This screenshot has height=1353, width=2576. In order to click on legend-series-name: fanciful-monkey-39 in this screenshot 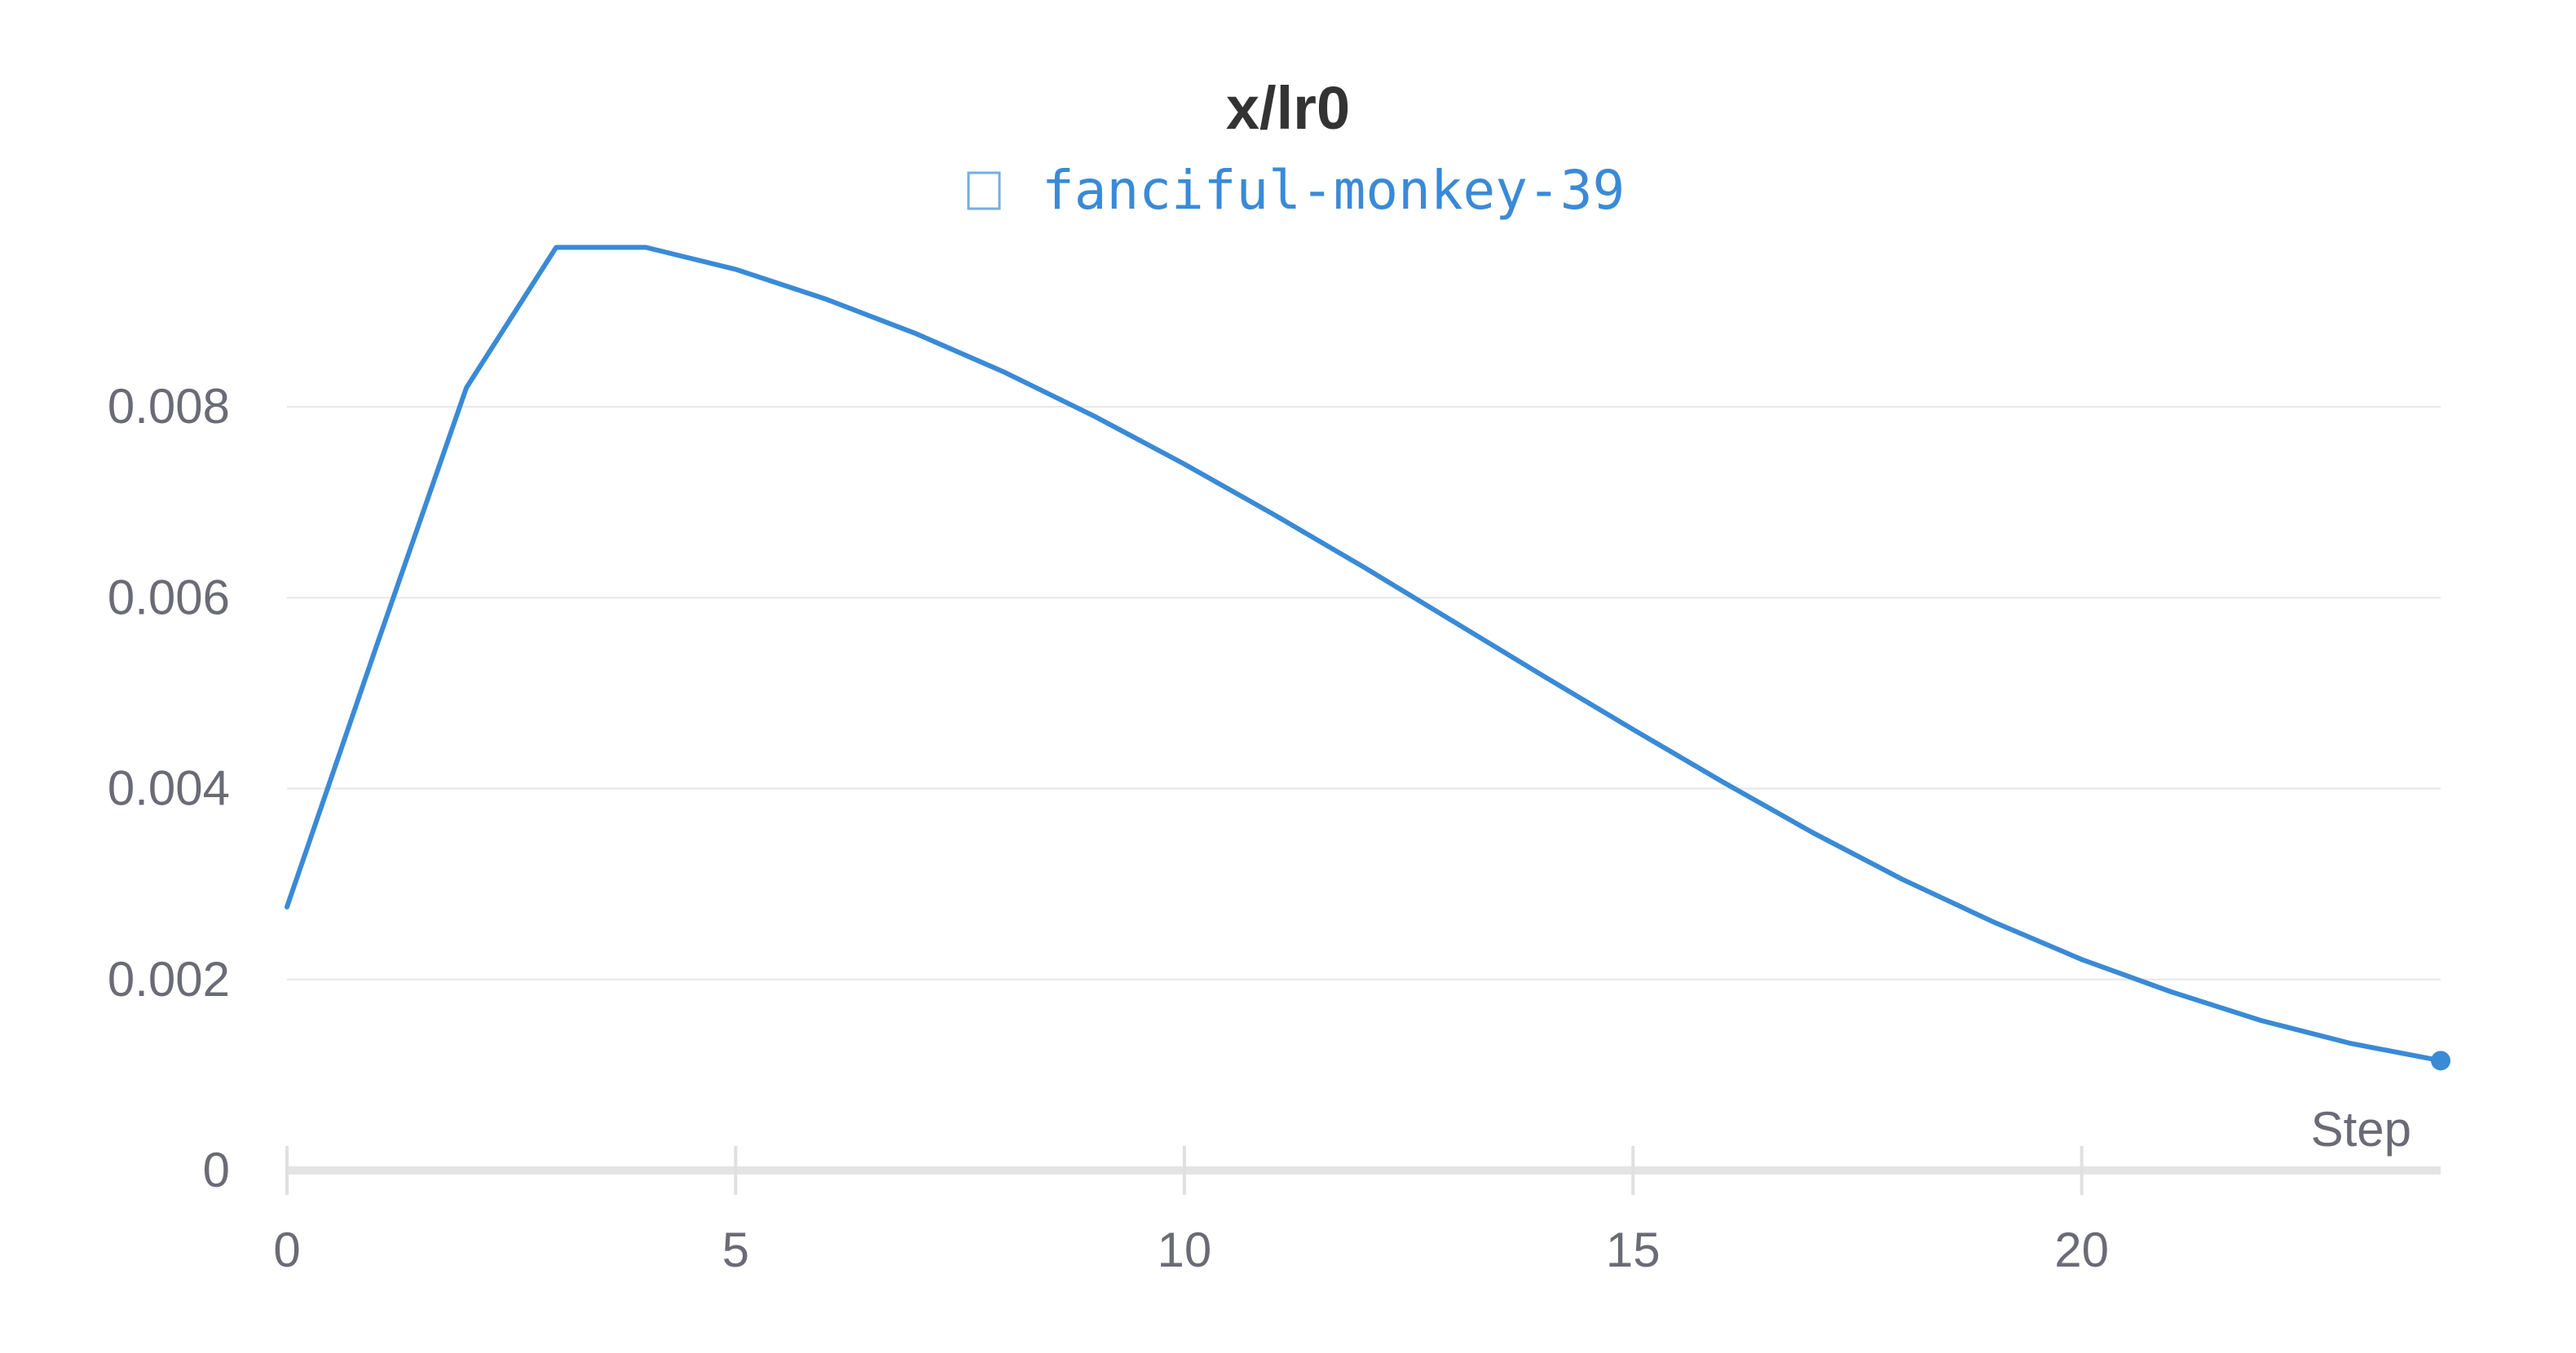, I will do `click(1333, 190)`.